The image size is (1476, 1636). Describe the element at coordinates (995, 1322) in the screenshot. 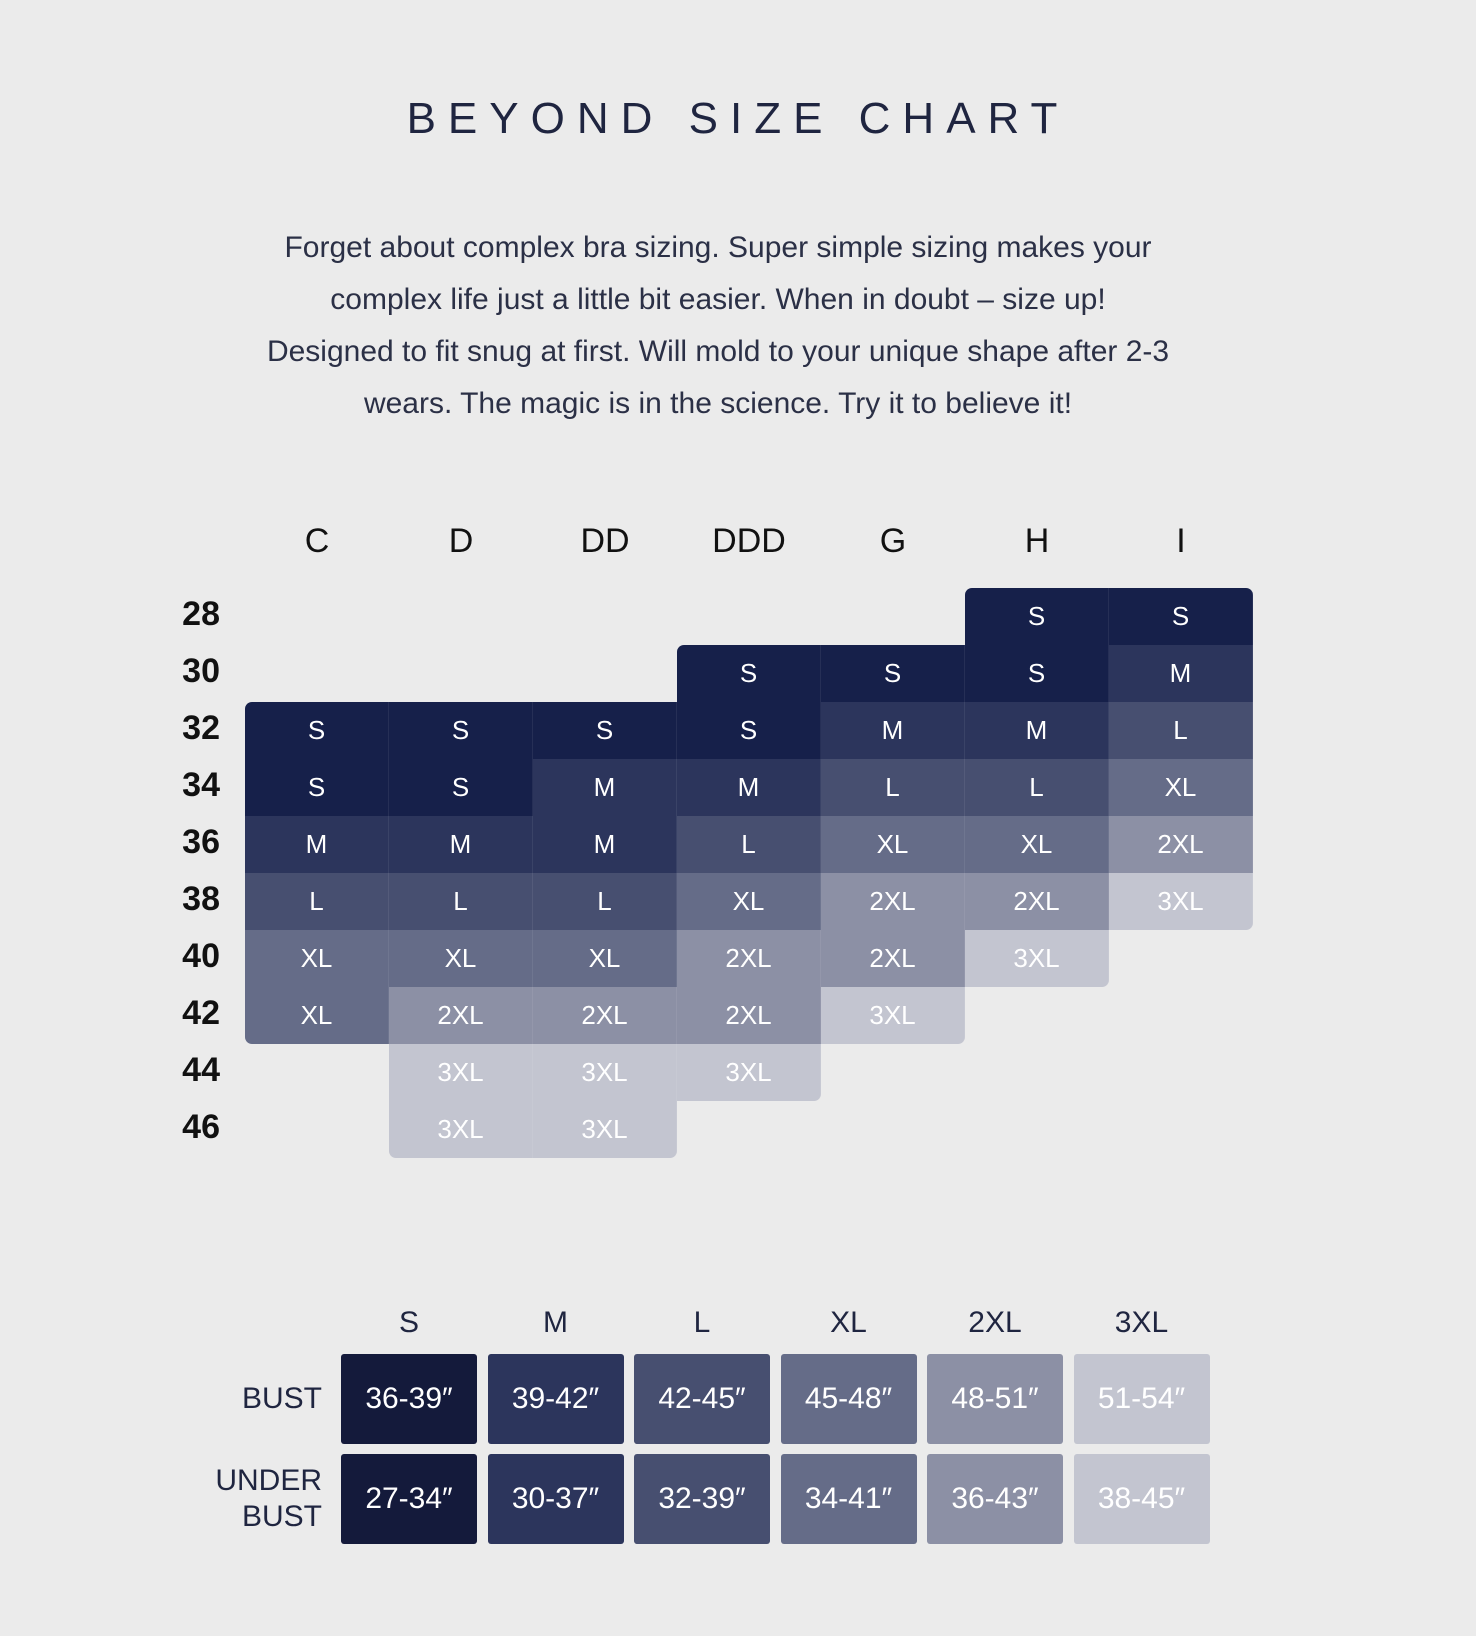

I see `measure-header-2xl: 2XL` at that location.